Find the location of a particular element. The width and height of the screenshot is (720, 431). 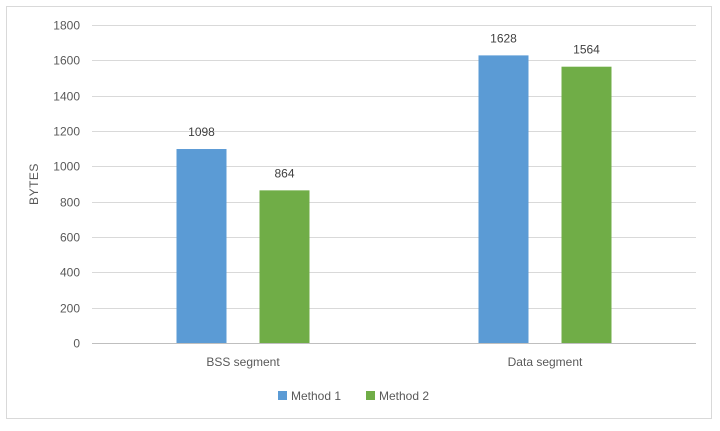

y-tick-label: 0 is located at coordinates (76, 344).